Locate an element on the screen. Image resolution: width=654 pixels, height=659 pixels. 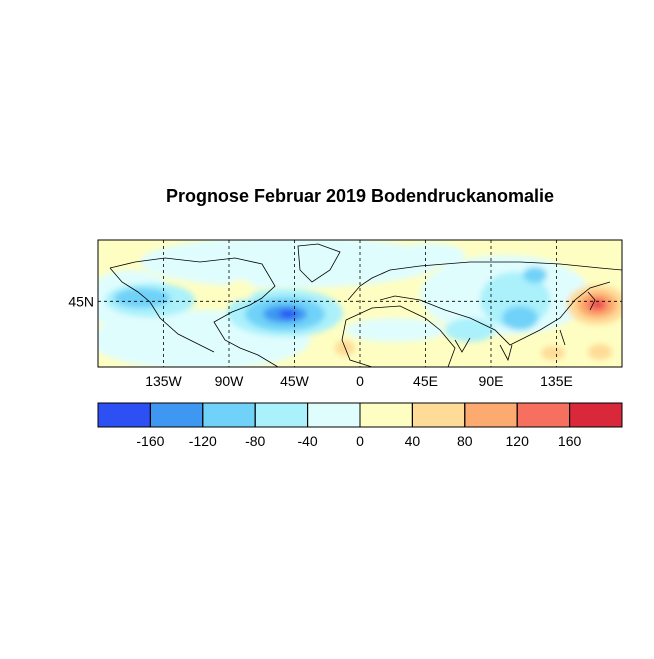
colorbar-tick-label: 160 is located at coordinates (570, 441).